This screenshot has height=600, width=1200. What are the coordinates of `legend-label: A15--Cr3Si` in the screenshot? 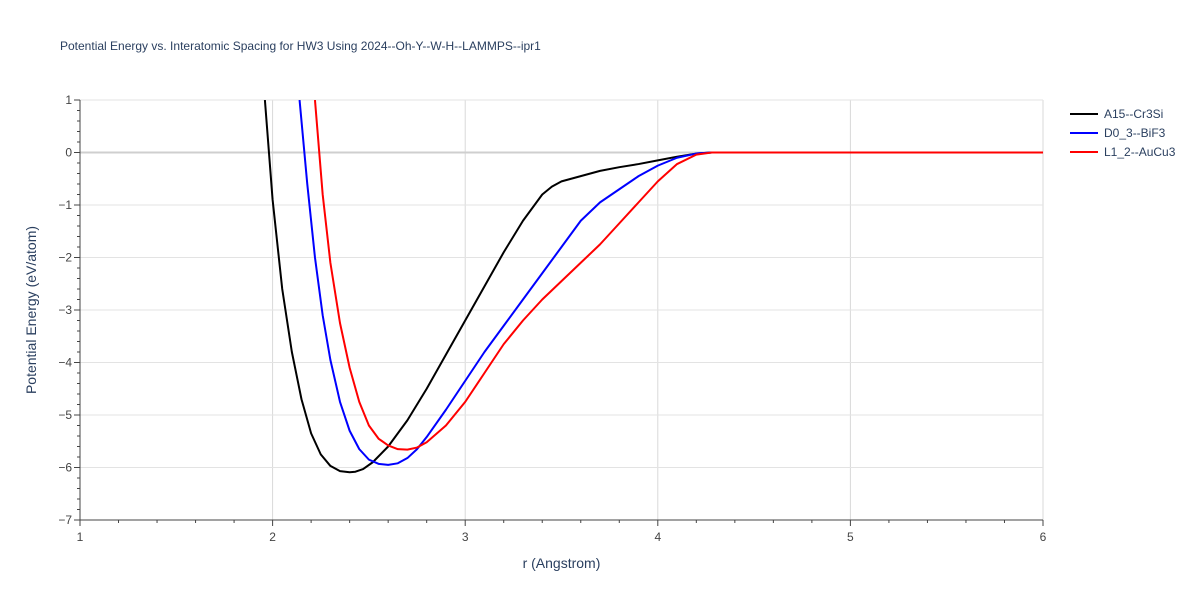 It's located at (1133, 114).